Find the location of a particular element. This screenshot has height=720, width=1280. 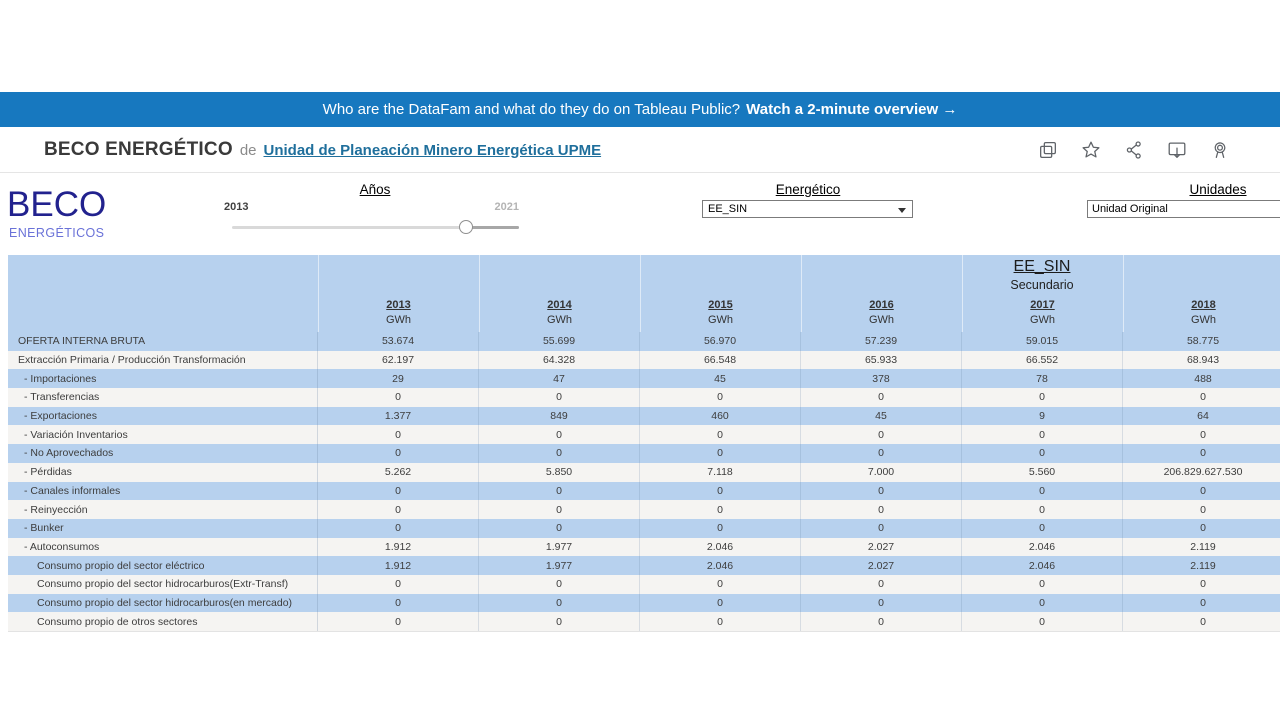

cell-value: 53.674 is located at coordinates (398, 341).